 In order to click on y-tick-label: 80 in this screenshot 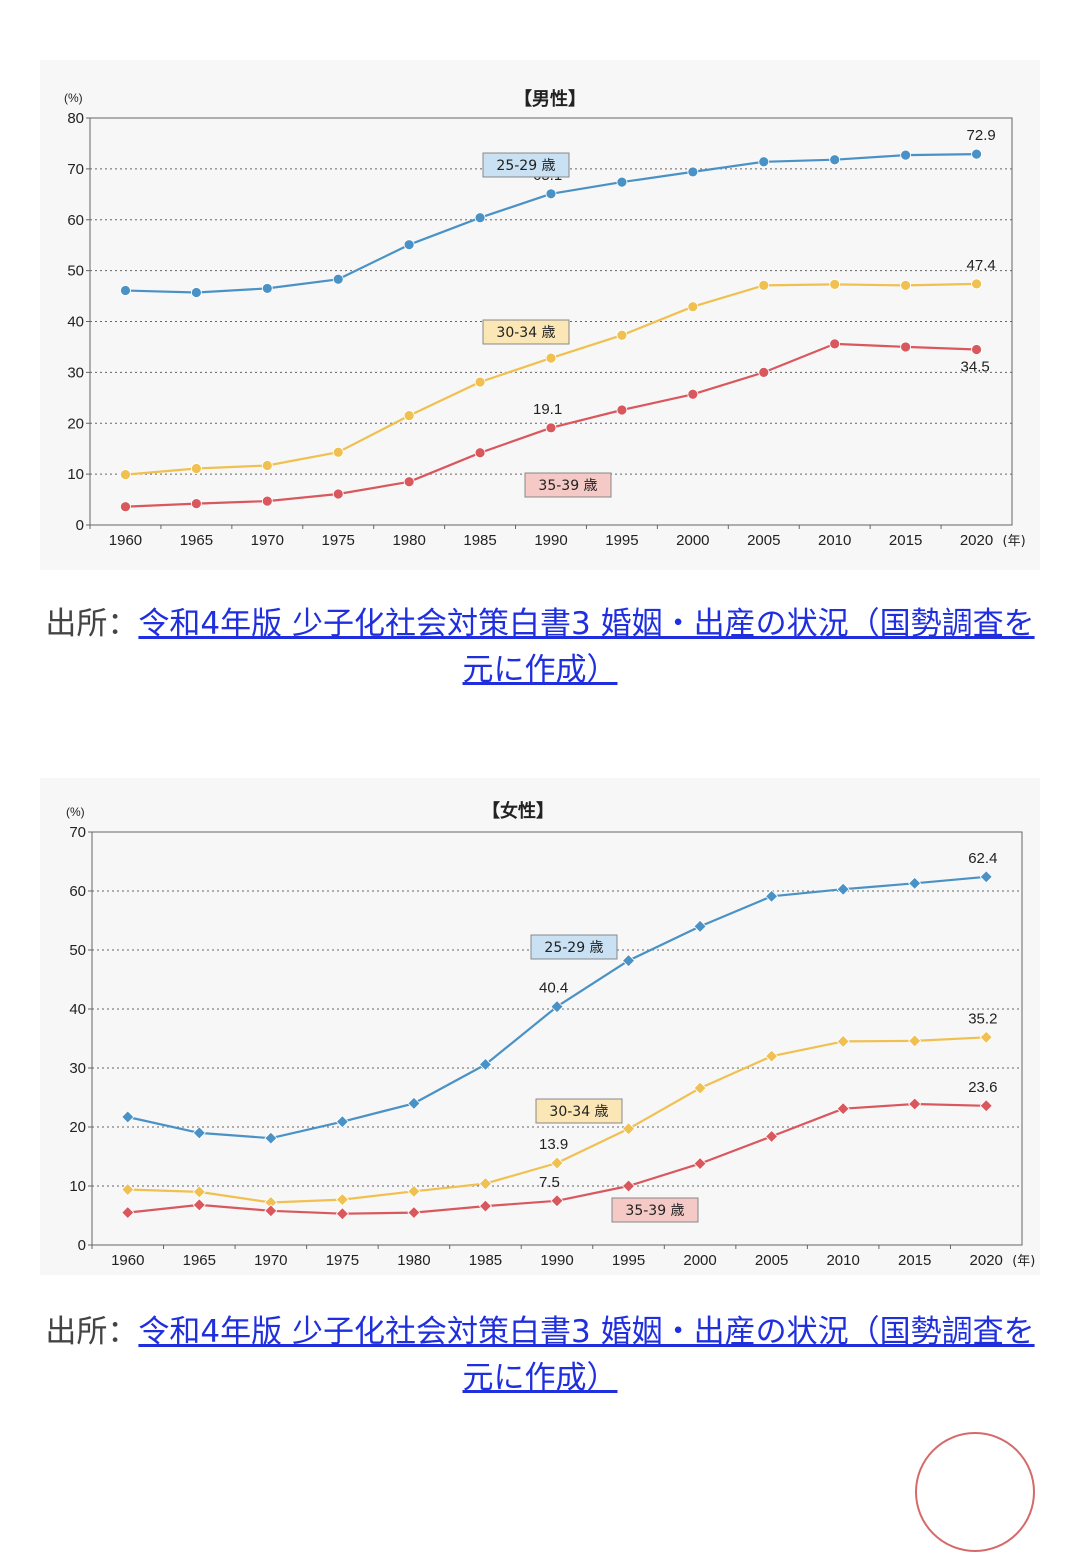, I will do `click(75, 118)`.